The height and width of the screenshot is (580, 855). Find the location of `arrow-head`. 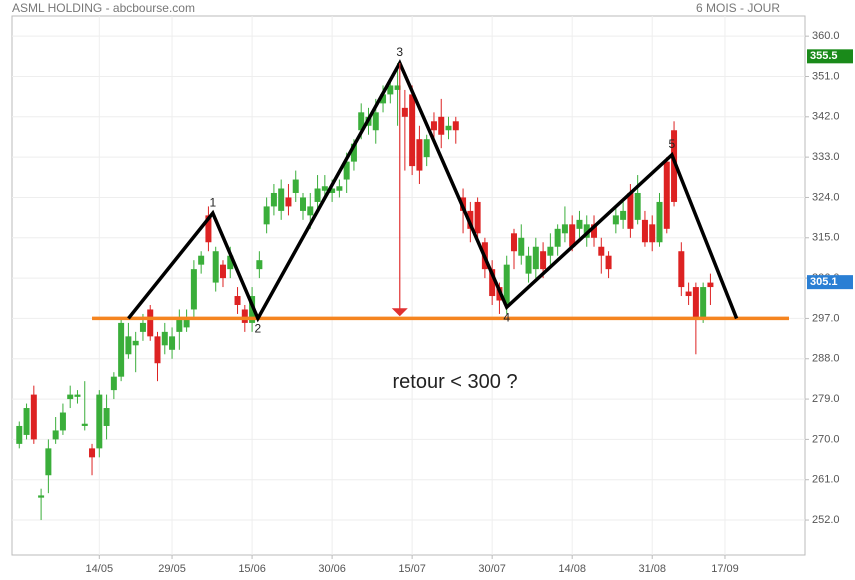

arrow-head is located at coordinates (399, 312).